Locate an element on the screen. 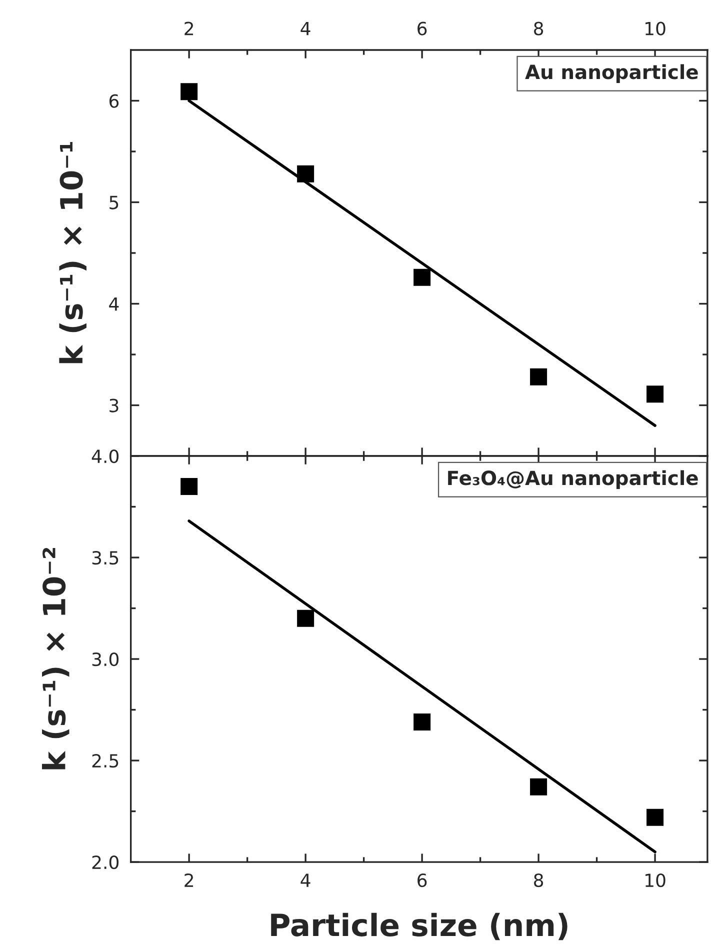 This screenshot has height=952, width=711. annotation: Au nanoparticle is located at coordinates (611, 74).